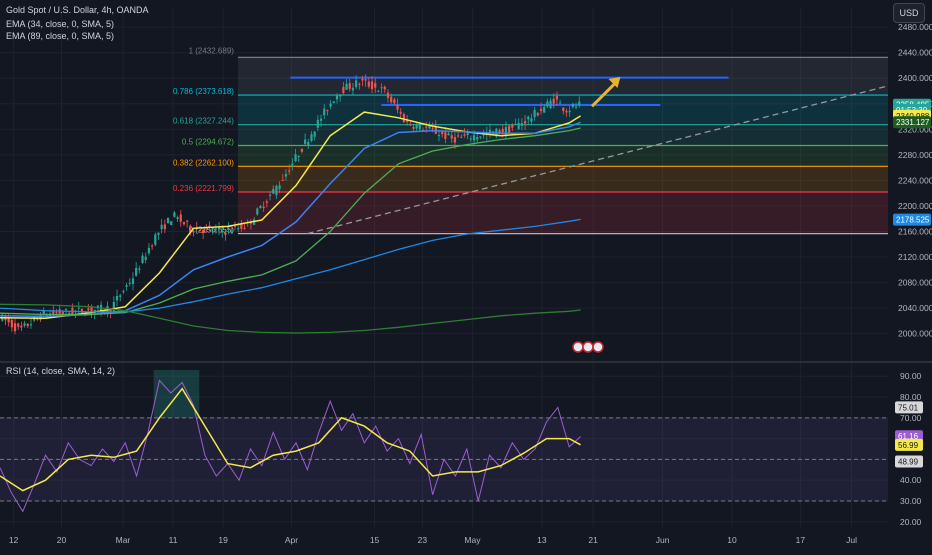 The width and height of the screenshot is (932, 555). What do you see at coordinates (908, 436) in the screenshot?
I see `rsi-tag-label: 61.16` at bounding box center [908, 436].